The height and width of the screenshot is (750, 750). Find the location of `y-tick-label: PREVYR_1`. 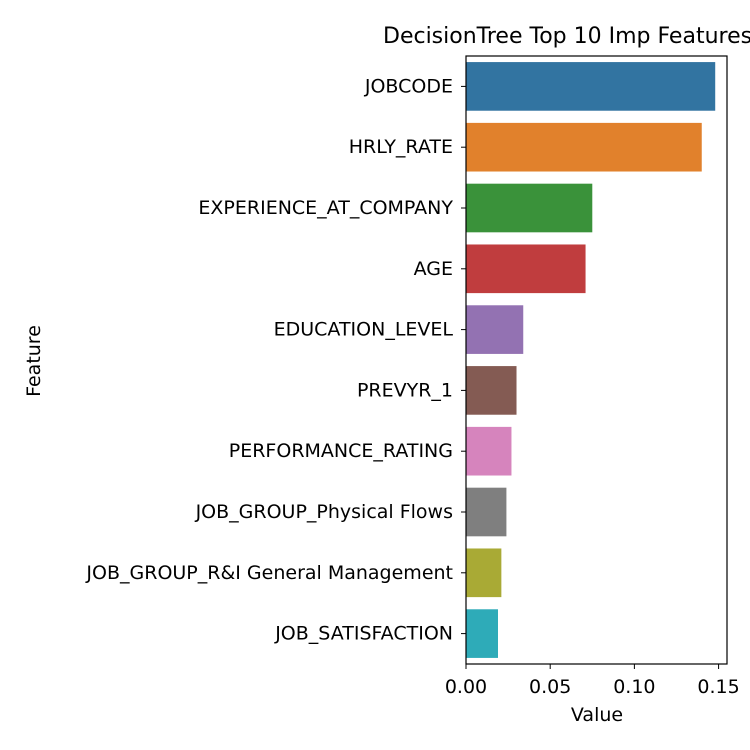

y-tick-label: PREVYR_1 is located at coordinates (405, 390).